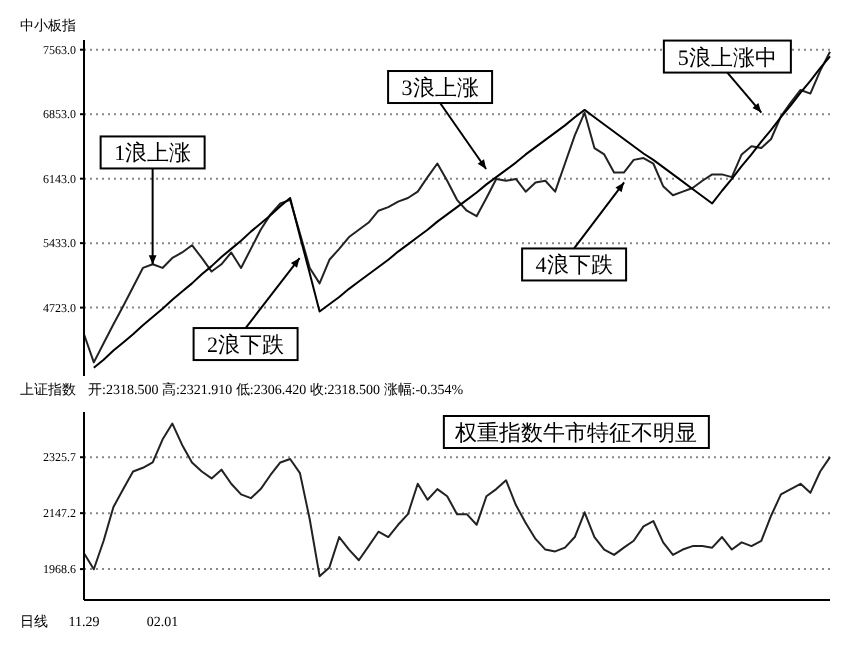  Describe the element at coordinates (575, 433) in the screenshot. I see `annotation: 权重指数牛市特征不明显` at that location.